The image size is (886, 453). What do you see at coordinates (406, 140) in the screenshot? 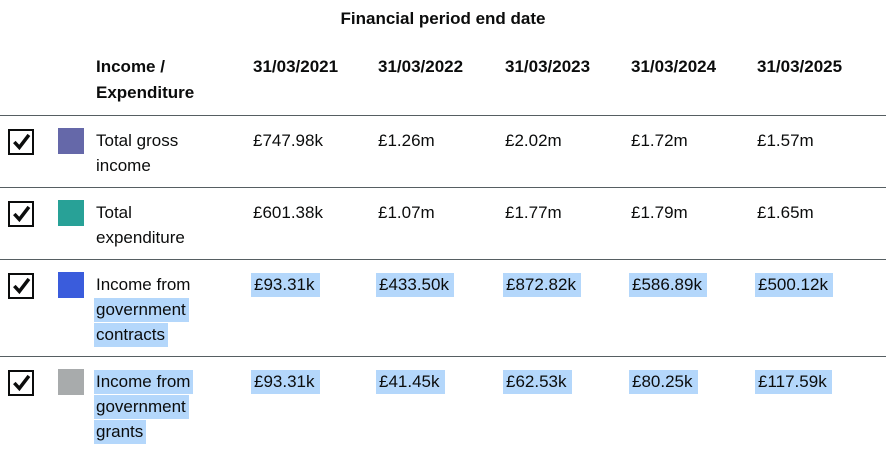
I see `value-cell-1: £1.26m` at bounding box center [406, 140].